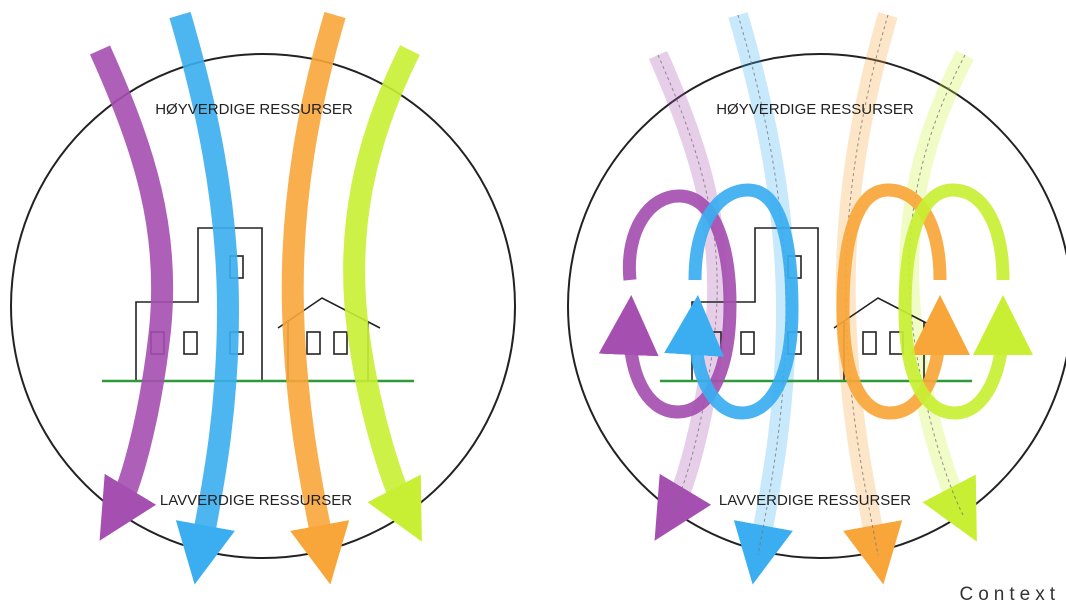 This screenshot has height=614, width=1066. I want to click on right-orange-cycle-arrow, so click(903, 301).